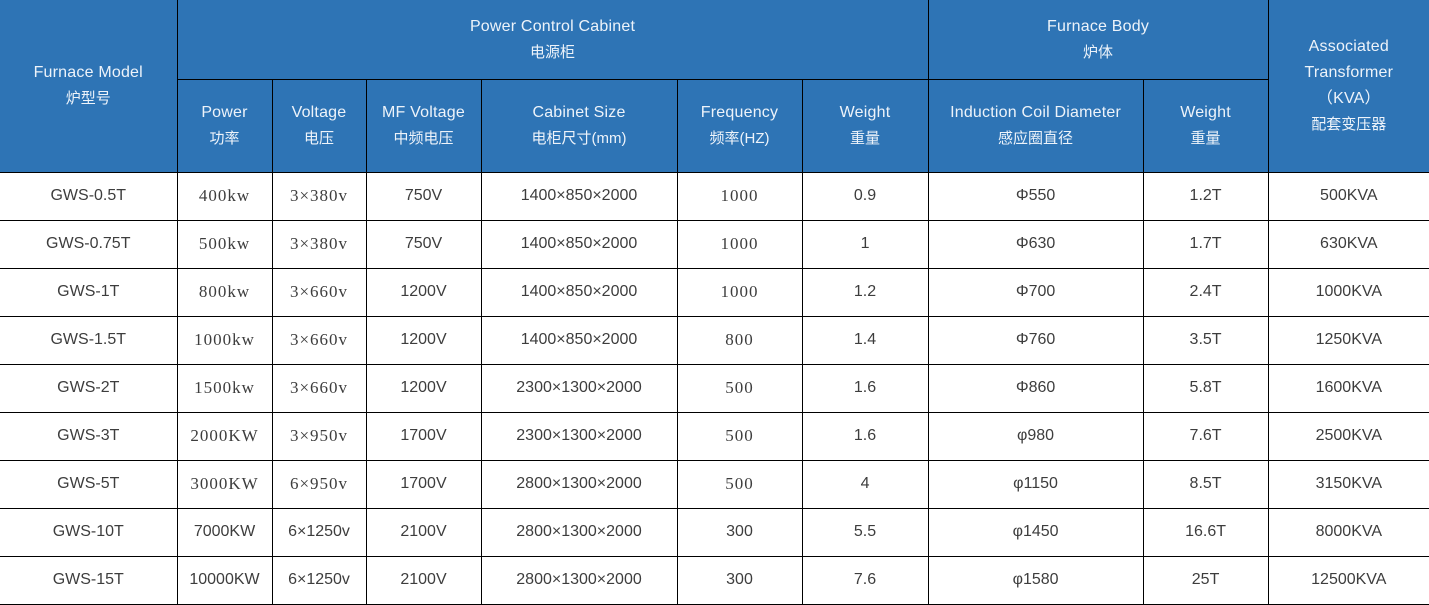  What do you see at coordinates (319, 292) in the screenshot?
I see `table-cell: 3×660v` at bounding box center [319, 292].